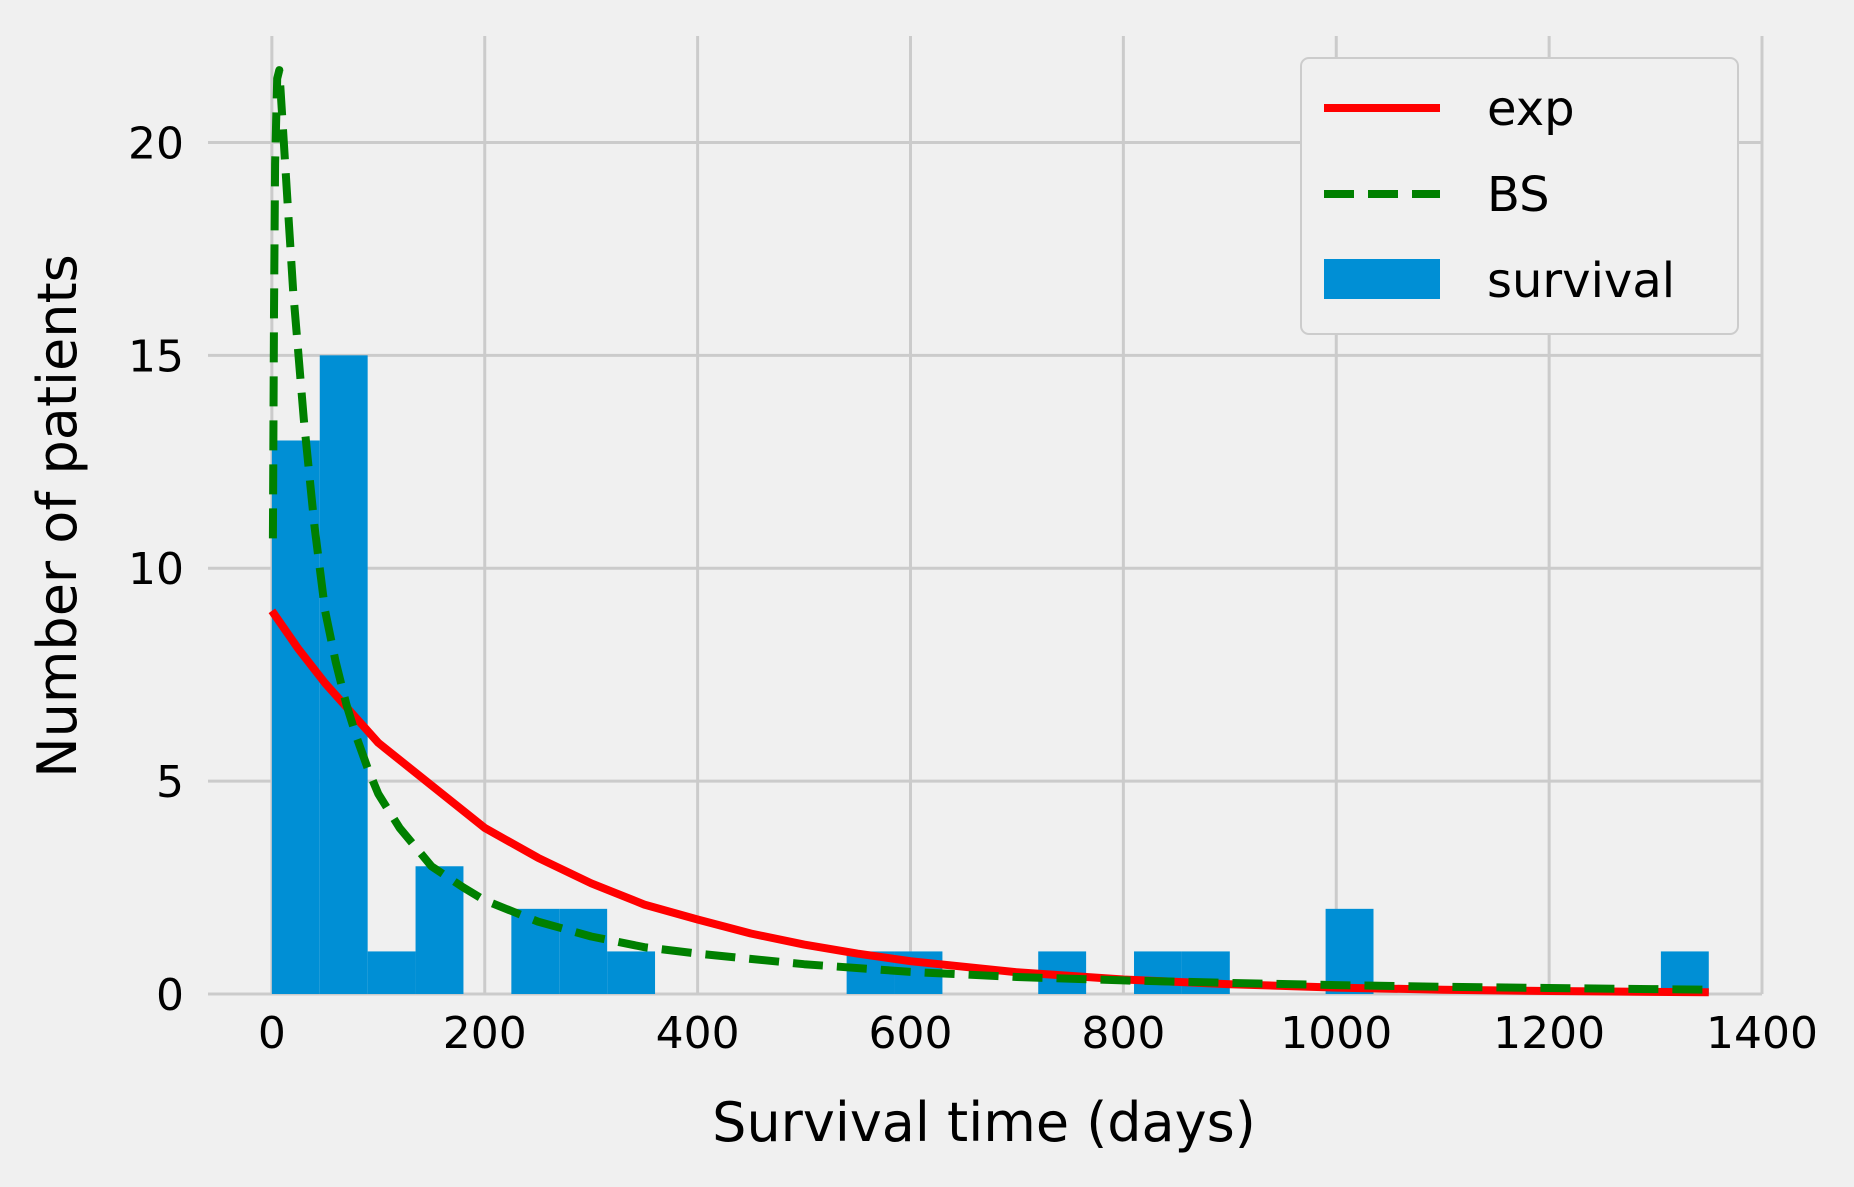  Describe the element at coordinates (984, 1122) in the screenshot. I see `x-axis-label: Survival time (days)` at that location.